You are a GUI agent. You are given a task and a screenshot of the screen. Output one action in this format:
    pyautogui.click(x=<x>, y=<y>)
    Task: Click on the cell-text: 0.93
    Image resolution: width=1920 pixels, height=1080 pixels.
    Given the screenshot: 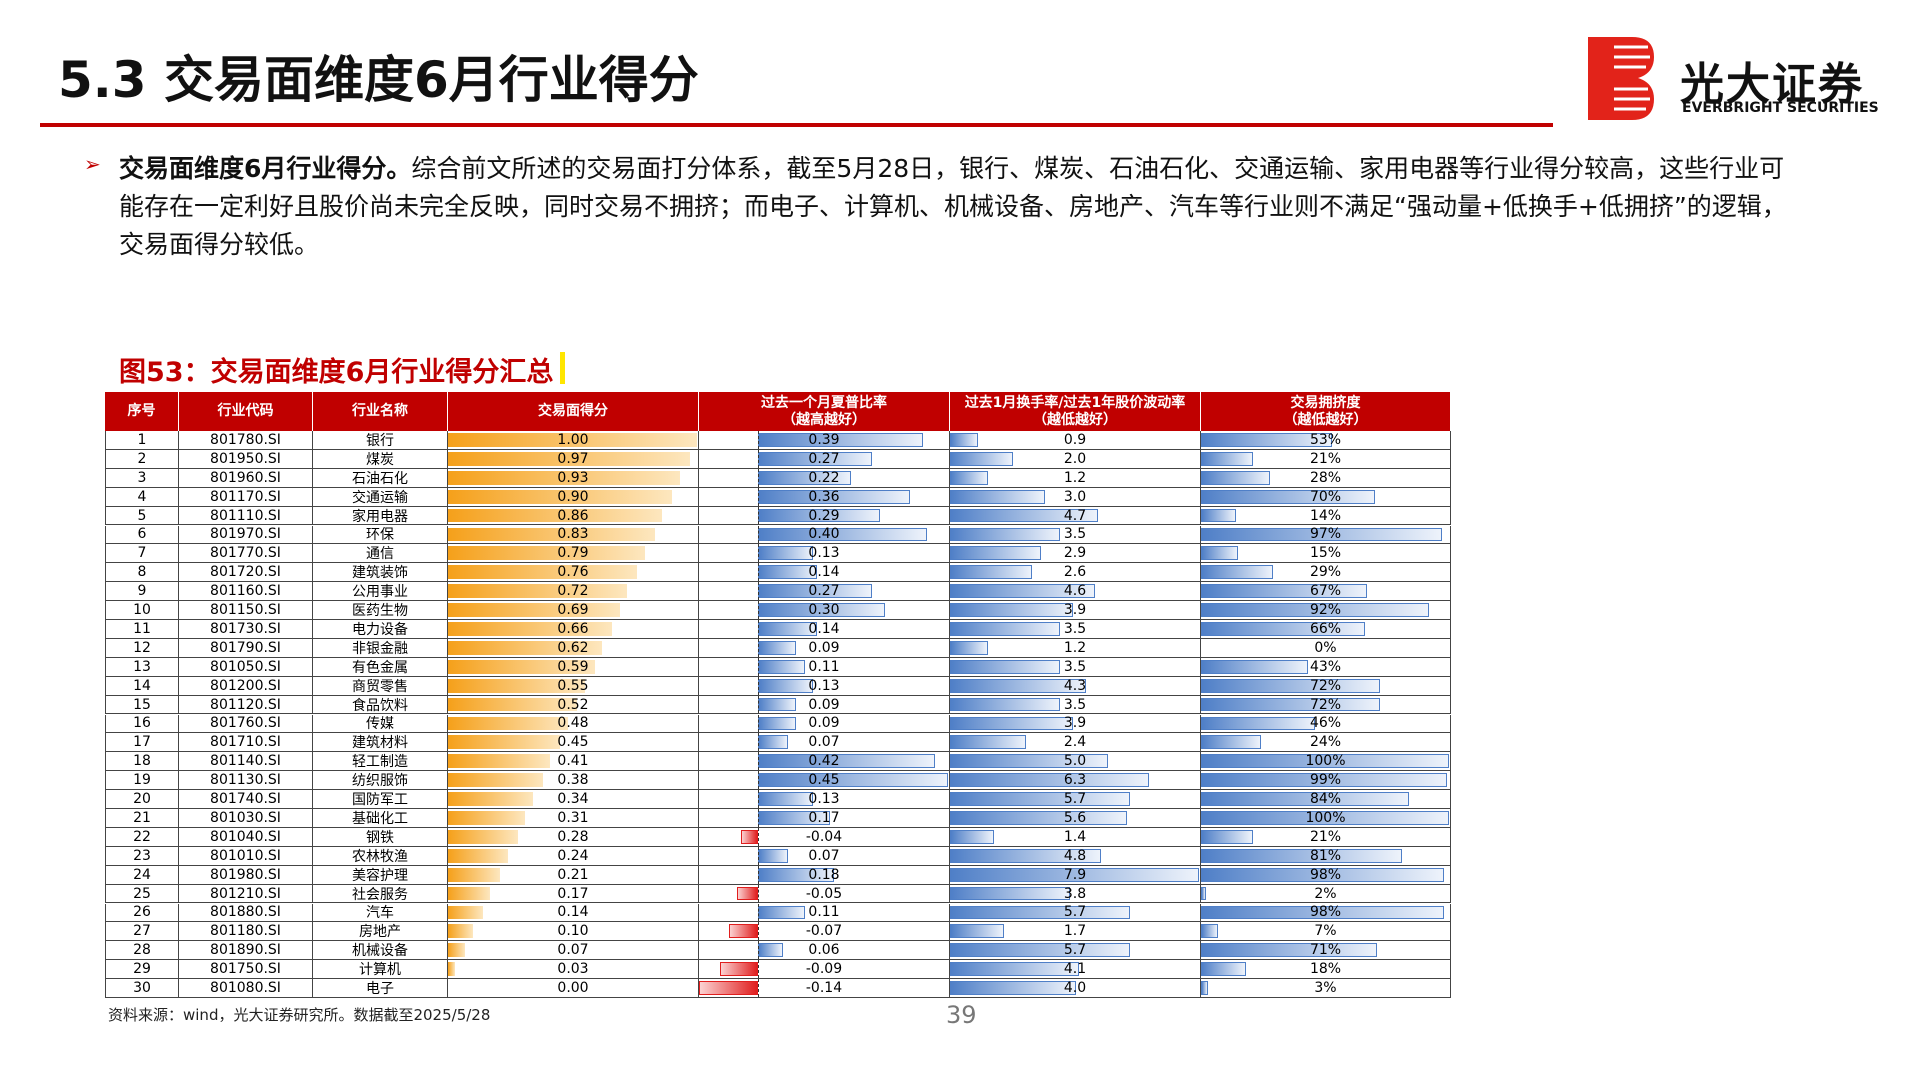 What is the action you would take?
    pyautogui.click(x=573, y=477)
    